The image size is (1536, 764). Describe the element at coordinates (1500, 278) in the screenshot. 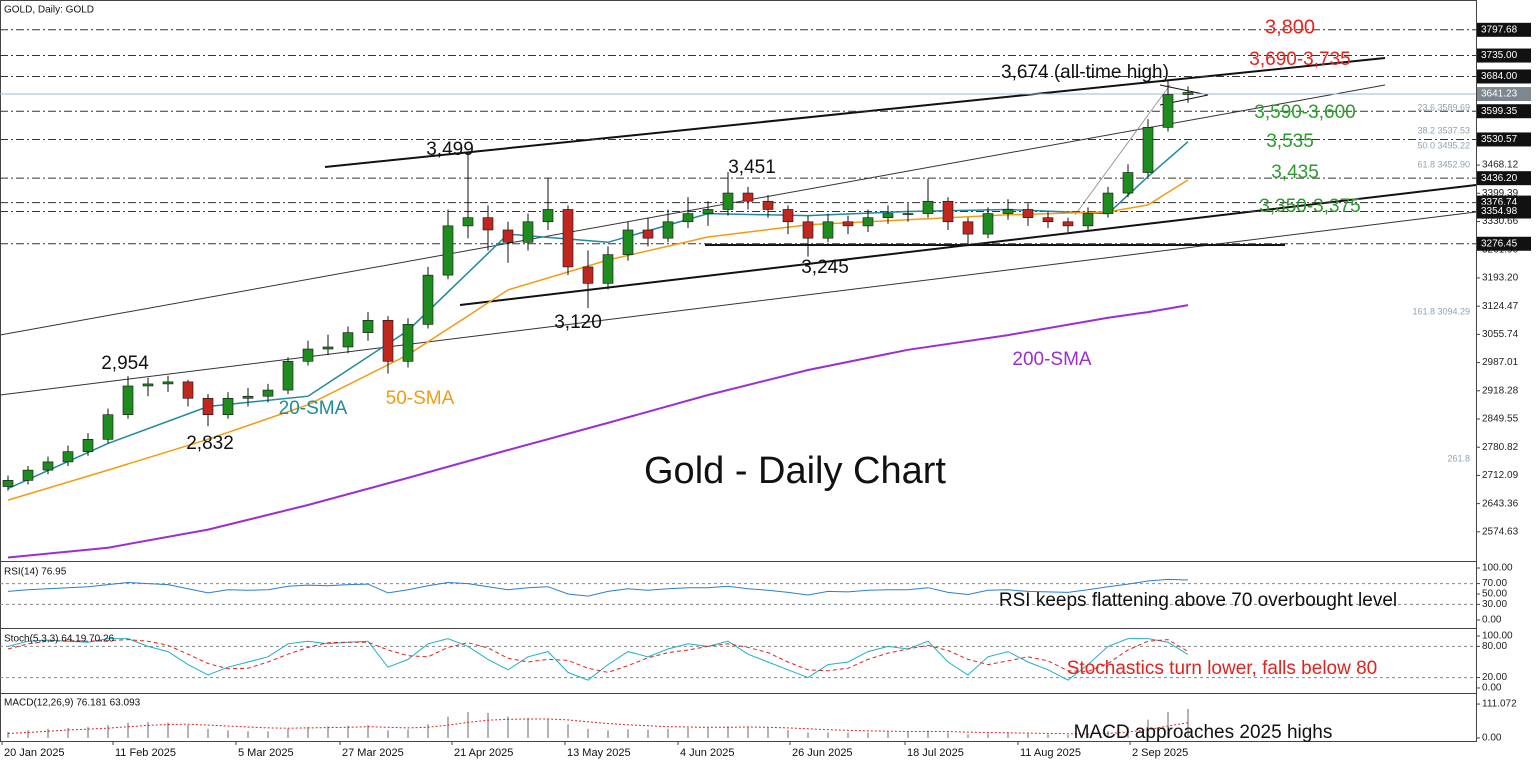

I see `y-tick-label: 3193.20` at that location.